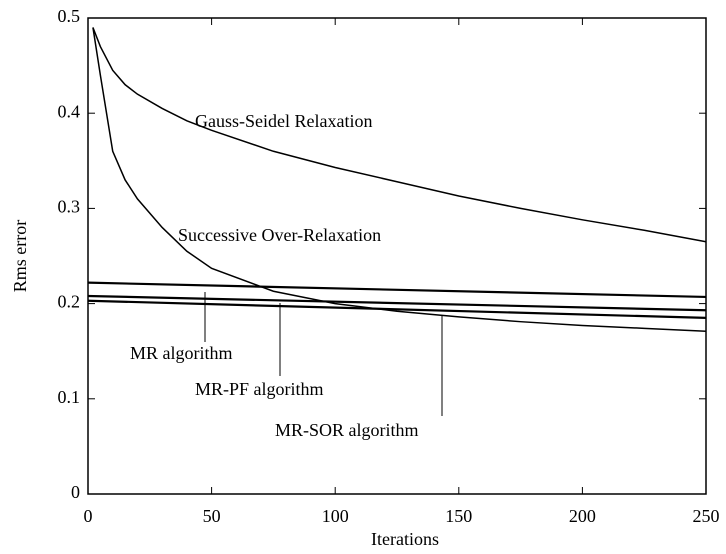 The width and height of the screenshot is (726, 554). What do you see at coordinates (347, 430) in the screenshot?
I see `series-annotation: MR-SOR algorithm` at bounding box center [347, 430].